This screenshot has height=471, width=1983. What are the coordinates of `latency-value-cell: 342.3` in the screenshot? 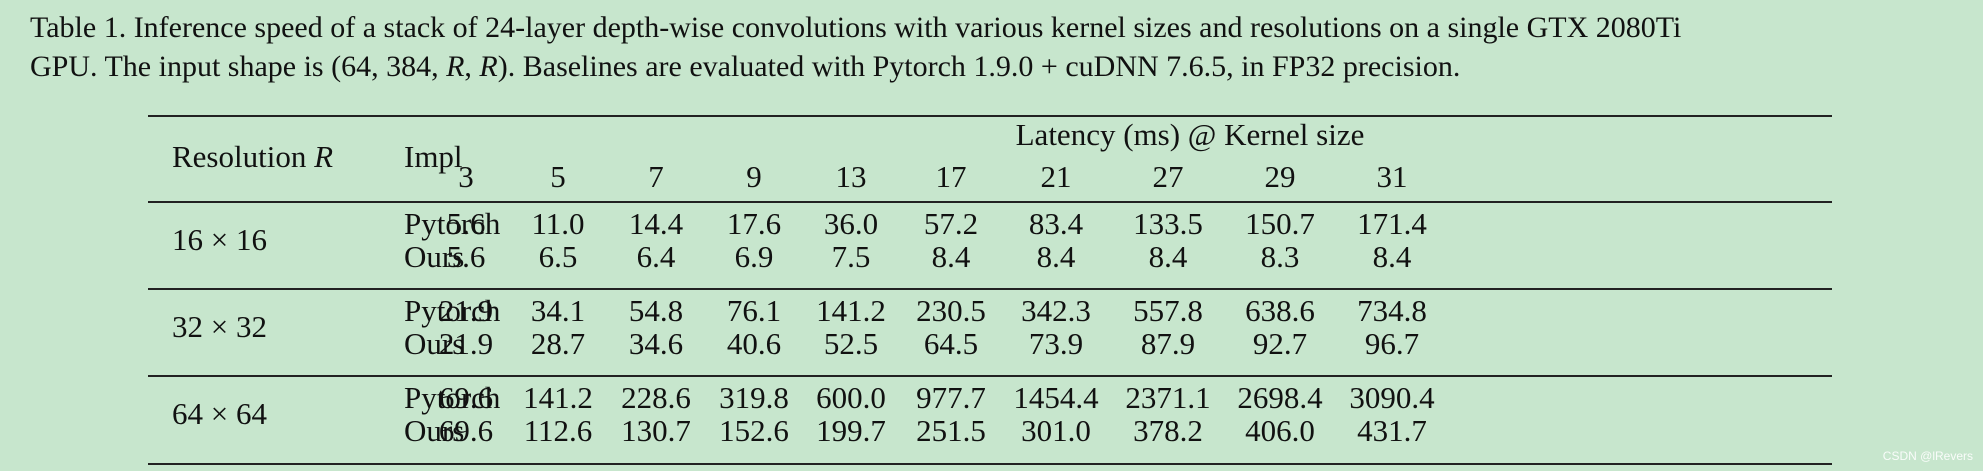 It's located at (1056, 310).